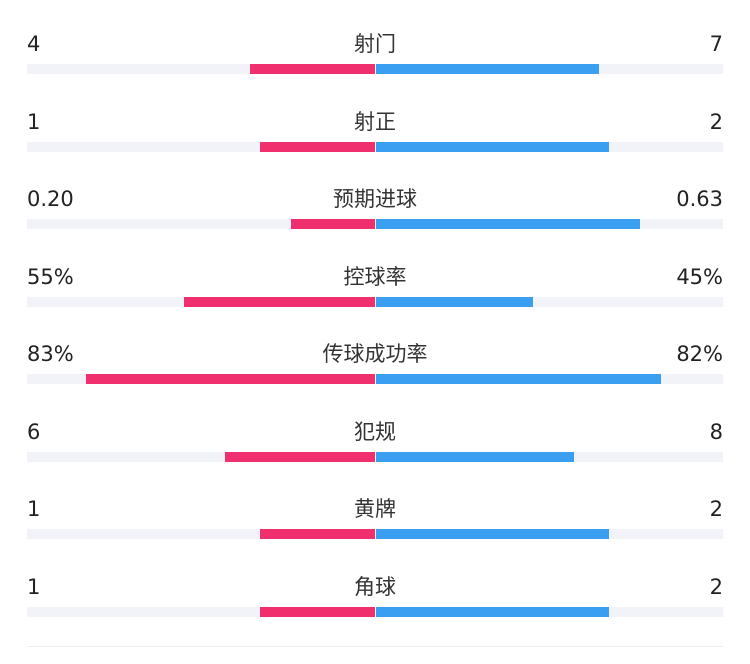  What do you see at coordinates (34, 44) in the screenshot?
I see `home-value: 4` at bounding box center [34, 44].